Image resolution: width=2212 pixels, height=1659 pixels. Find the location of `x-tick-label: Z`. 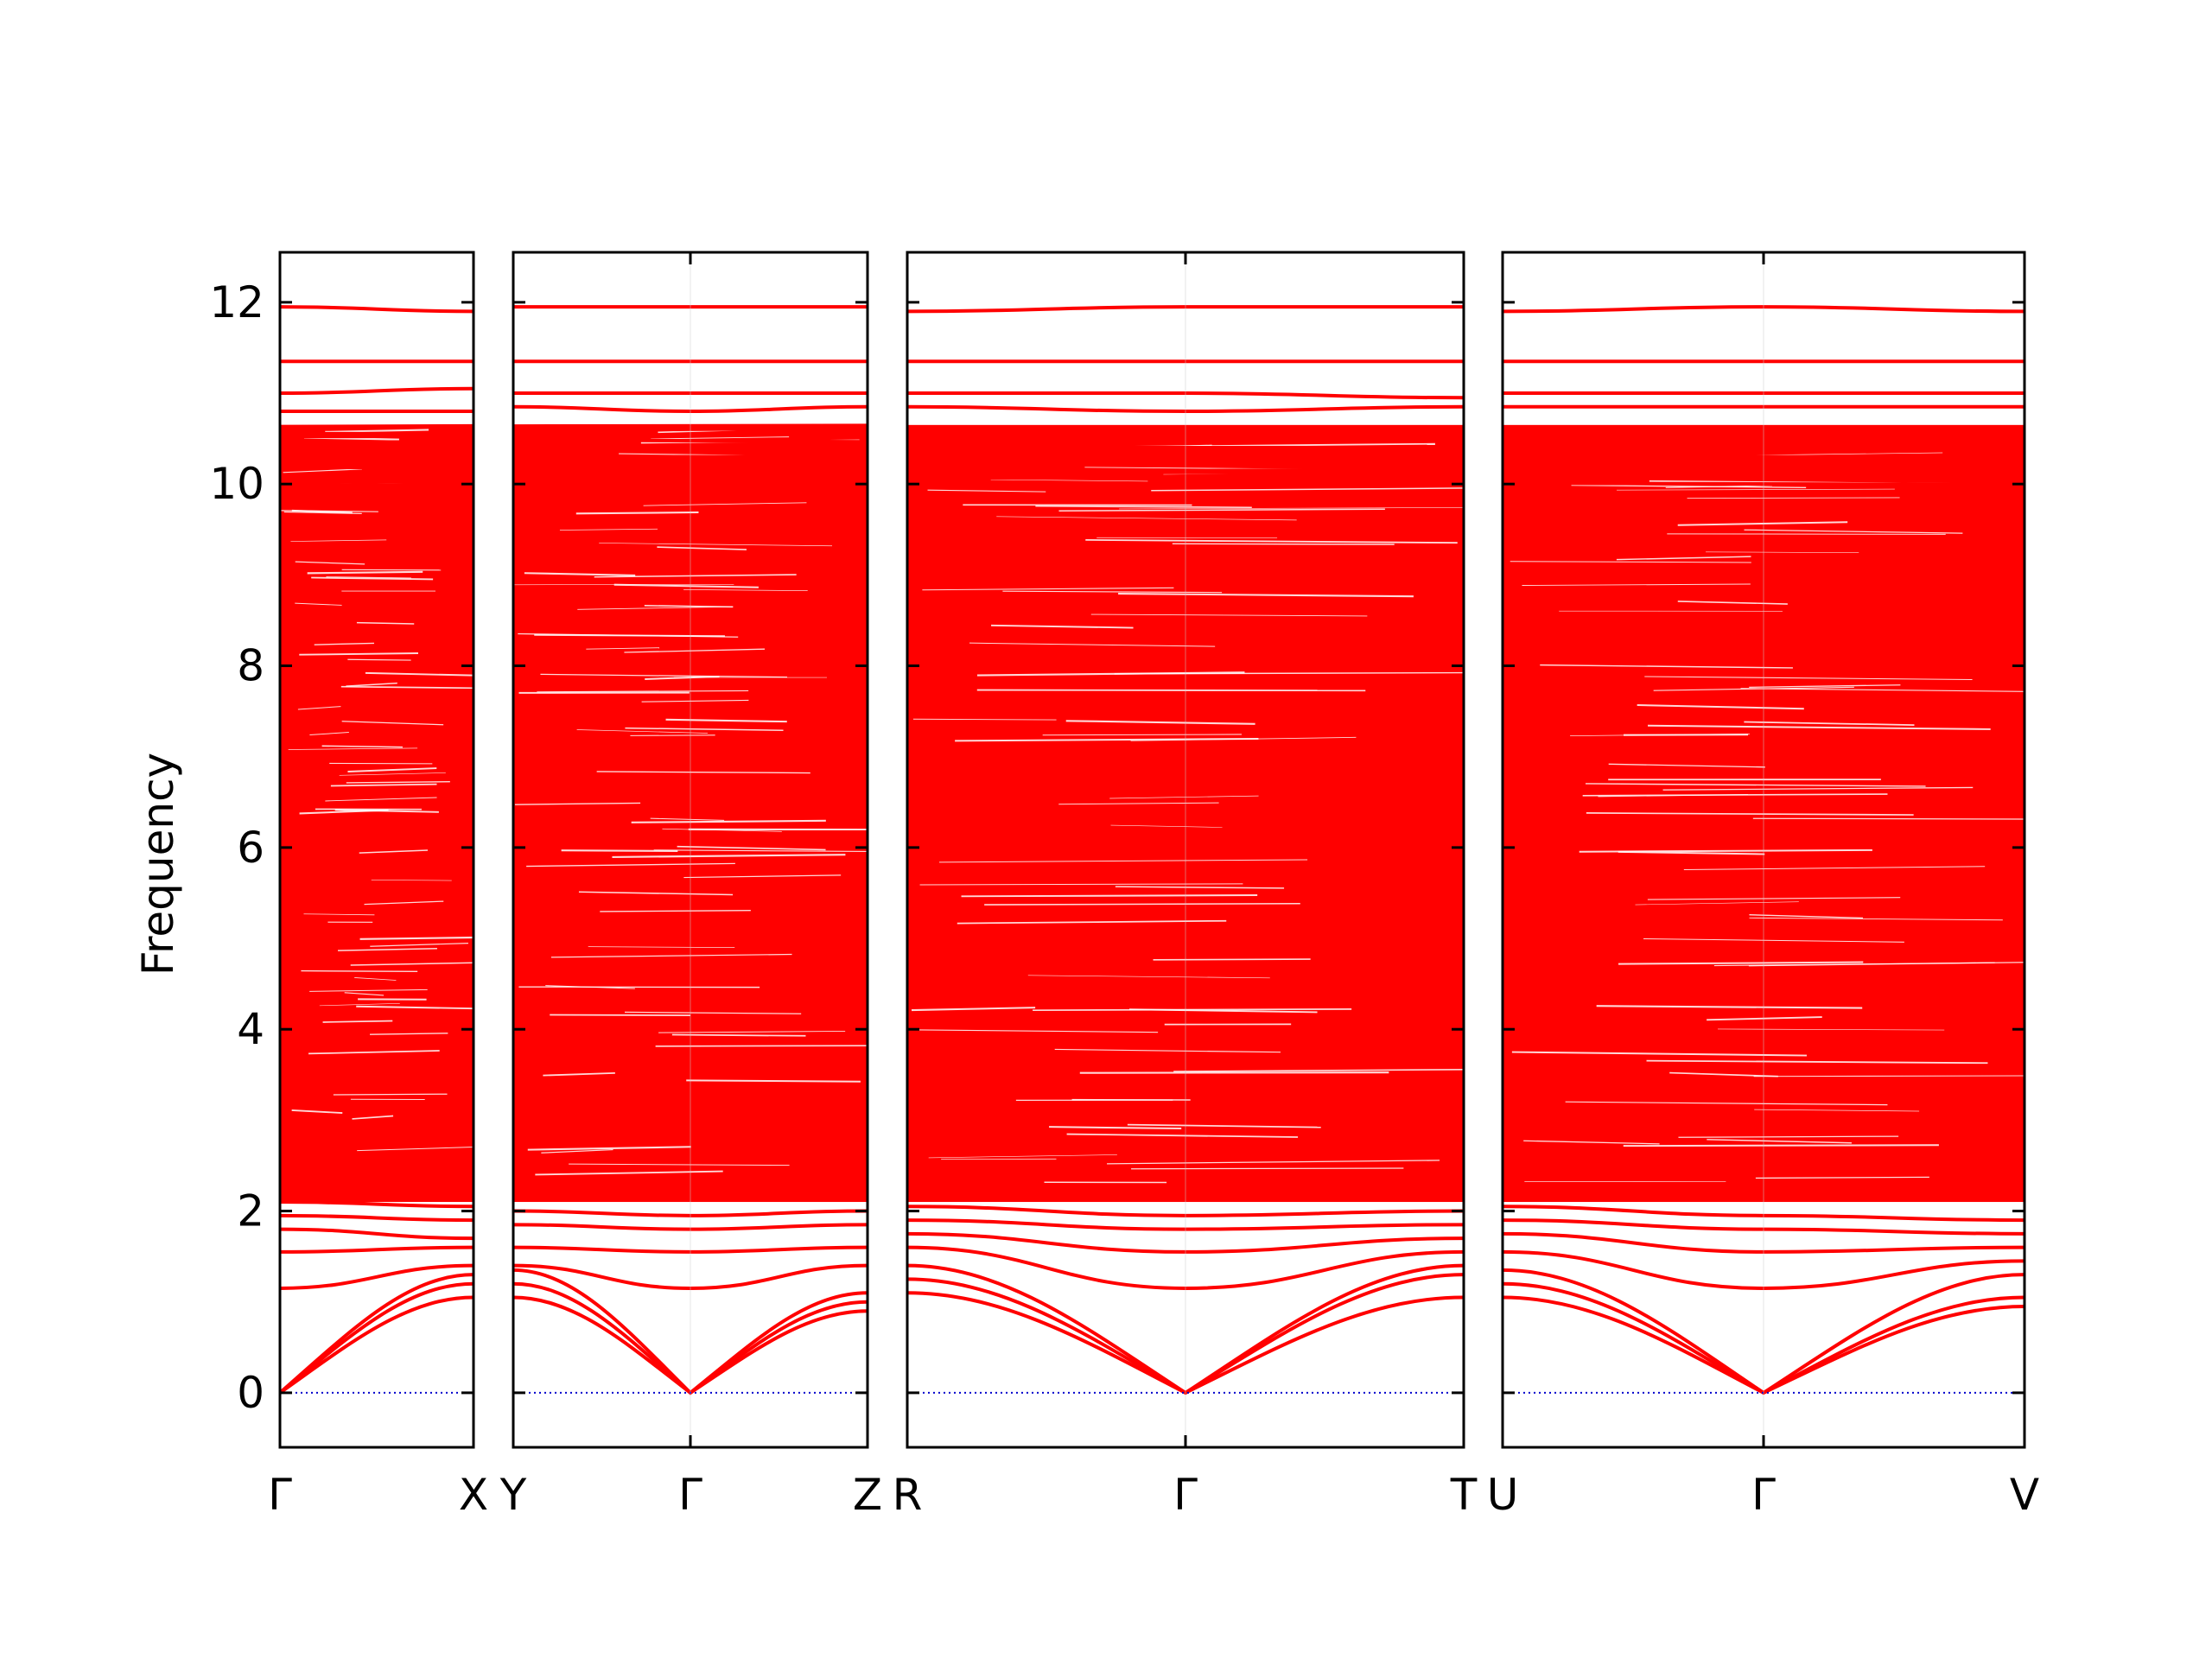

x-tick-label: Z is located at coordinates (867, 1495).